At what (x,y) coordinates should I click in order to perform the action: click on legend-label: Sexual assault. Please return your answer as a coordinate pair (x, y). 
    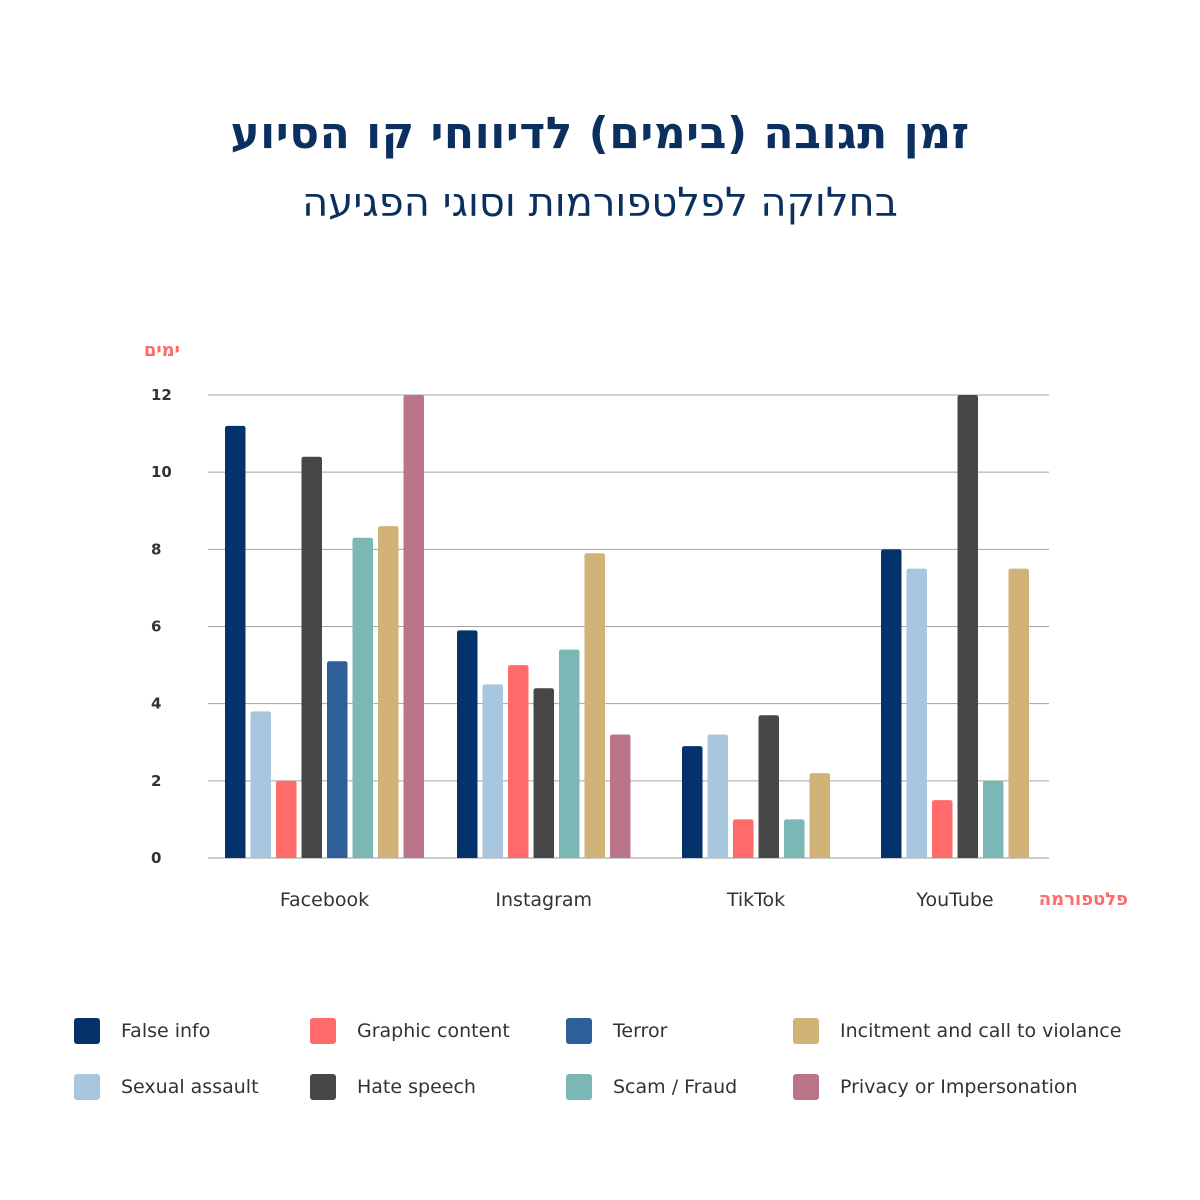
    Looking at the image, I should click on (190, 1087).